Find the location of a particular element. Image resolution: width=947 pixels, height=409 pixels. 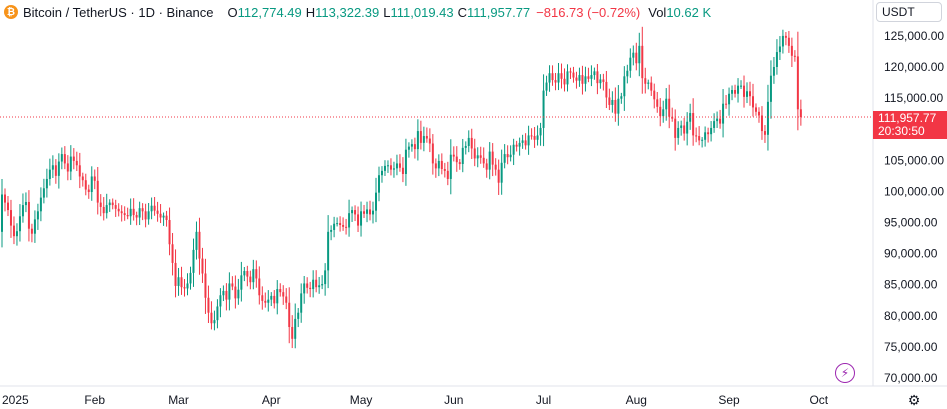

high-value: 113,322.39 is located at coordinates (347, 12).